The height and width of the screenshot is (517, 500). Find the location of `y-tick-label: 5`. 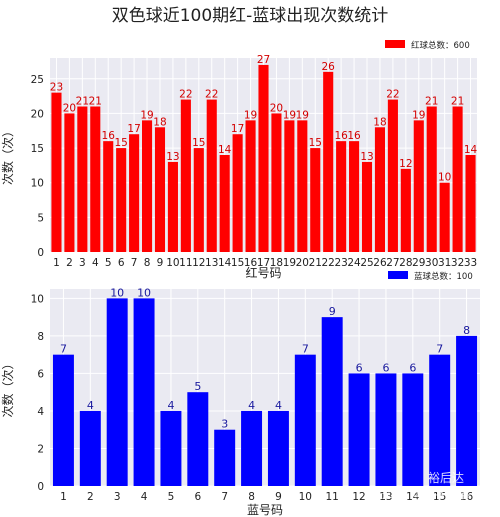

y-tick-label: 5 is located at coordinates (40, 218).